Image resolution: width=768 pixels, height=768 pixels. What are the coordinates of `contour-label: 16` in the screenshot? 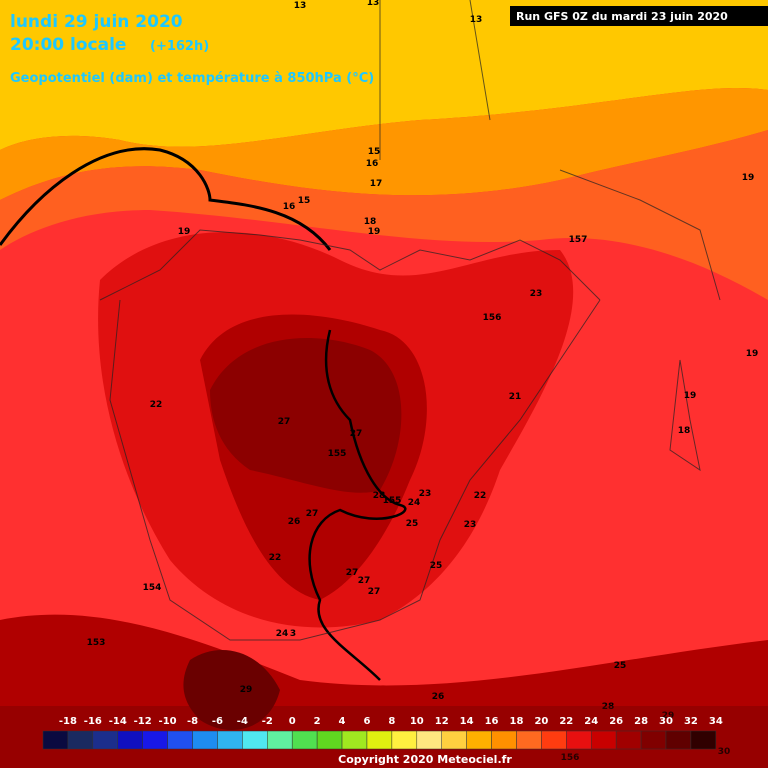 It's located at (289, 207).